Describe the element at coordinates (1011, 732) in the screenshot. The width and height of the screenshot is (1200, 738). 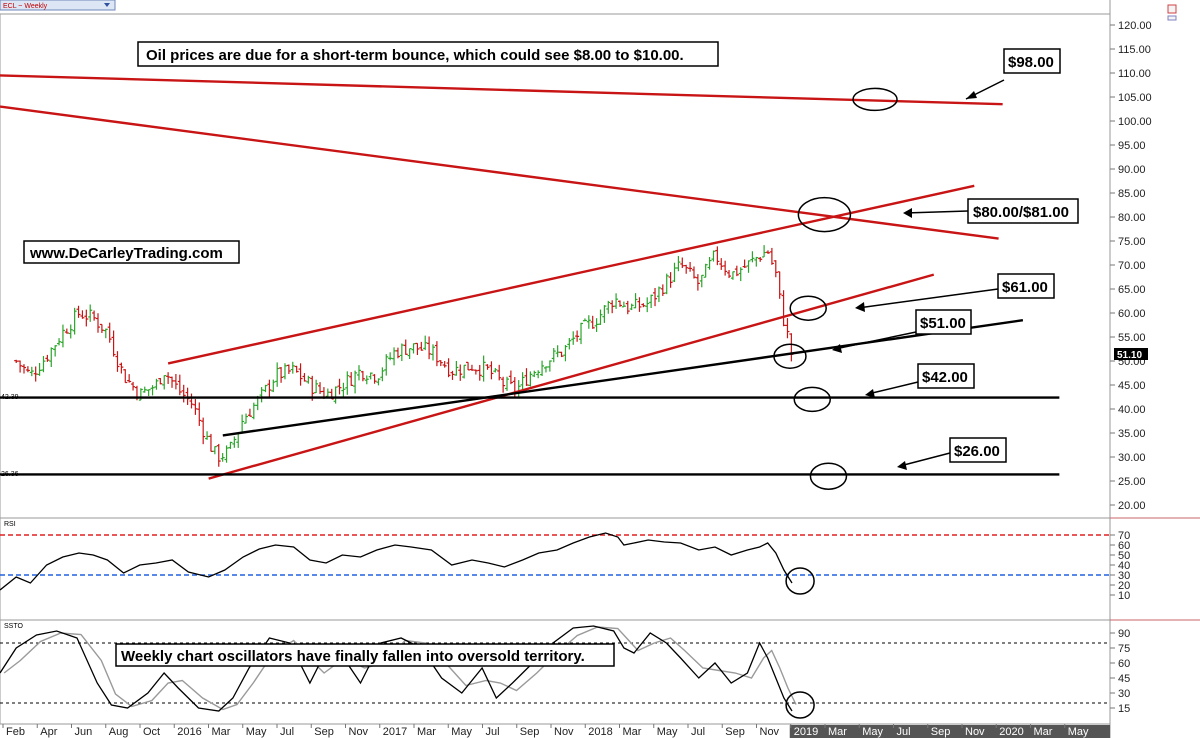
I see `time-tick-label: 2020` at that location.